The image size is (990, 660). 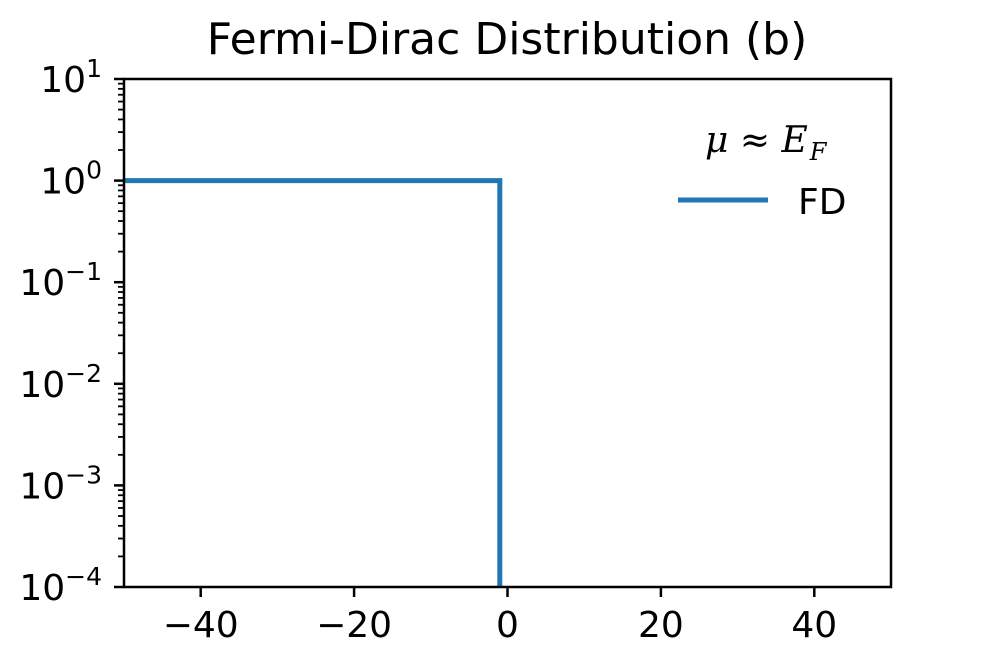 I want to click on x-tick-label: −20, so click(x=354, y=625).